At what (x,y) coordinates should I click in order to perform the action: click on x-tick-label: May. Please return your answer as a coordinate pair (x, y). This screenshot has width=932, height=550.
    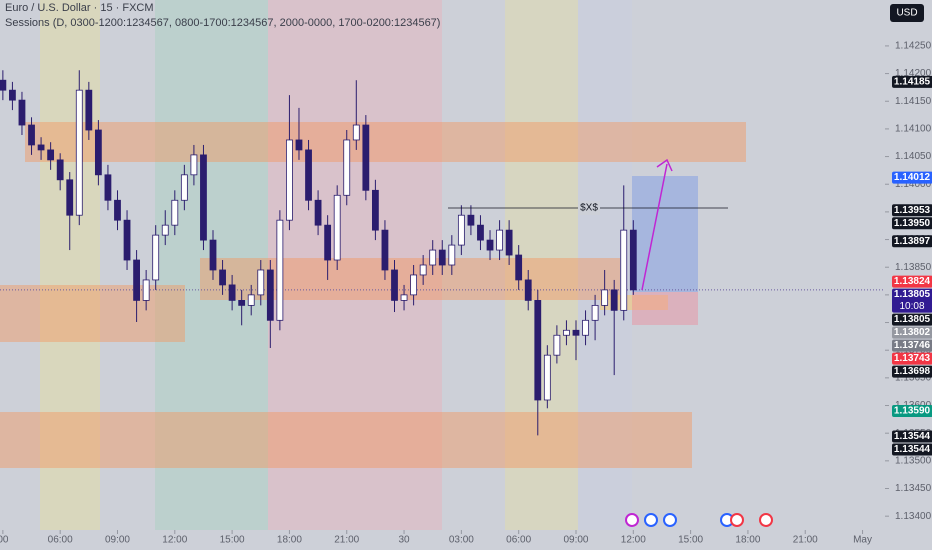
    Looking at the image, I should click on (862, 540).